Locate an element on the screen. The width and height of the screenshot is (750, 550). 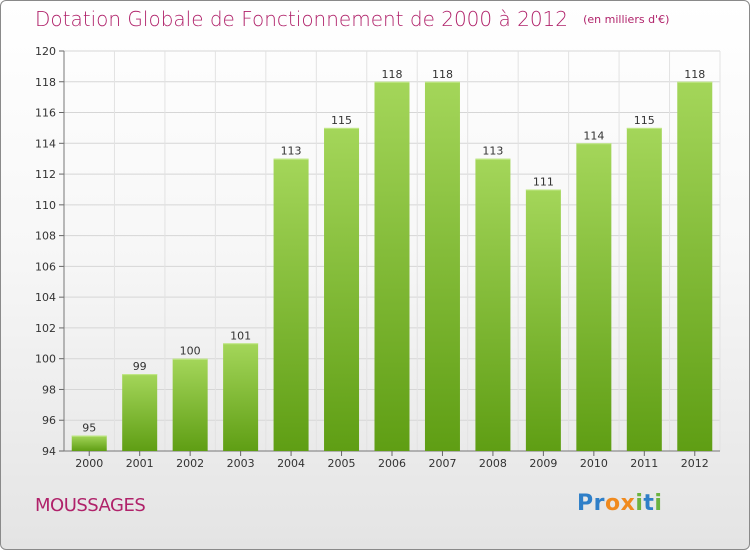
x-tick-label: 2003 is located at coordinates (241, 463).